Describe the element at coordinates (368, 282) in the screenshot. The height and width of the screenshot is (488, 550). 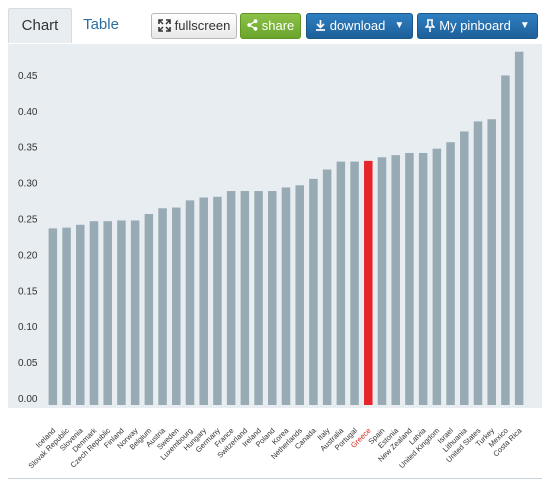
I see `bar-highlight` at that location.